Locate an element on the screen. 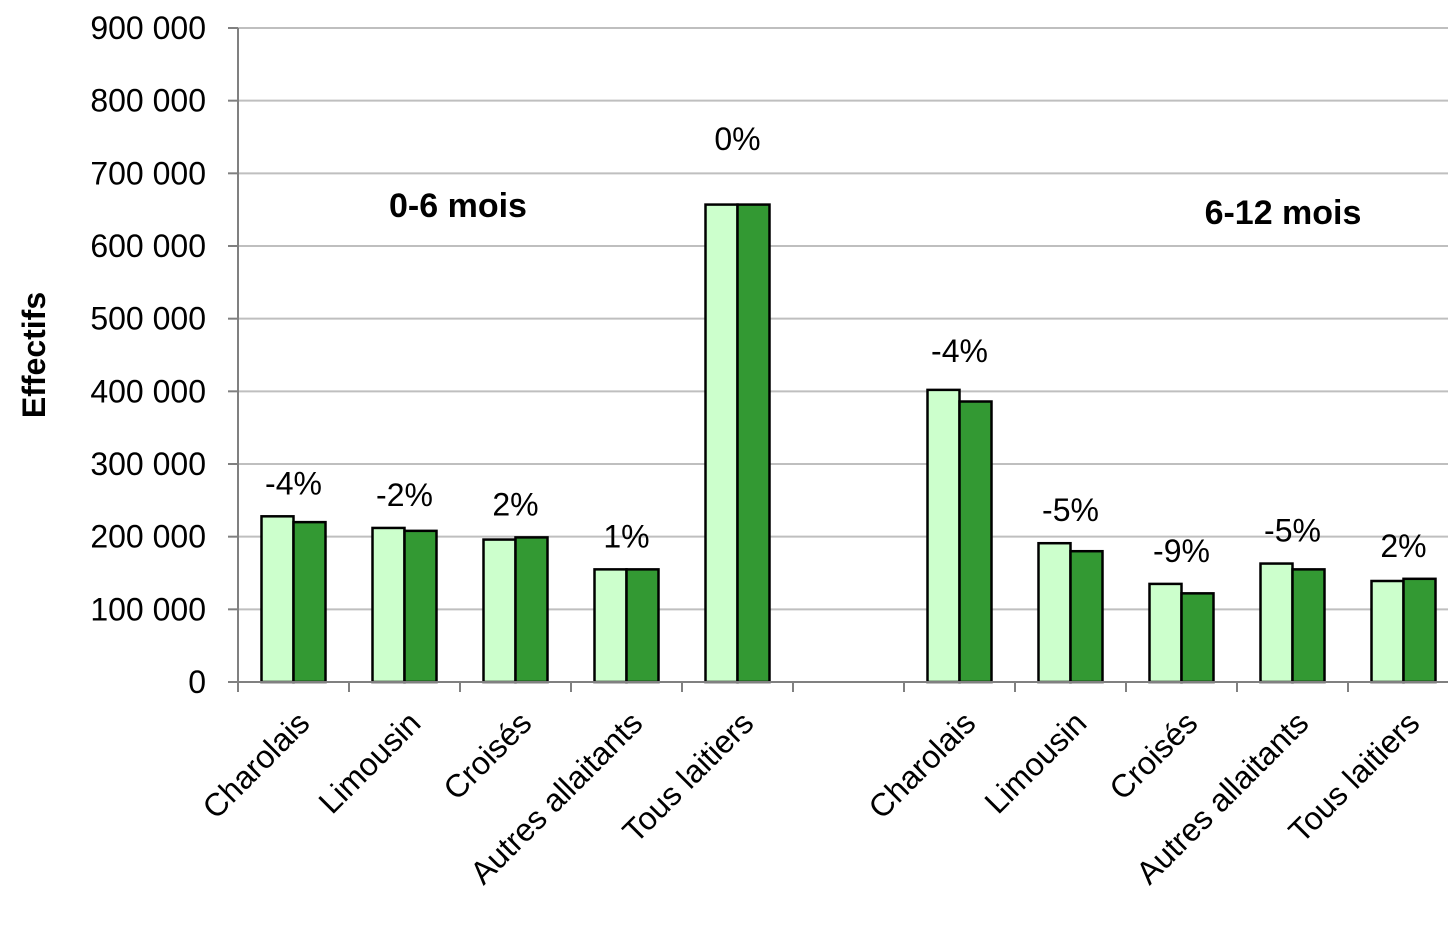  y-tick-label: 400 000 is located at coordinates (148, 391).